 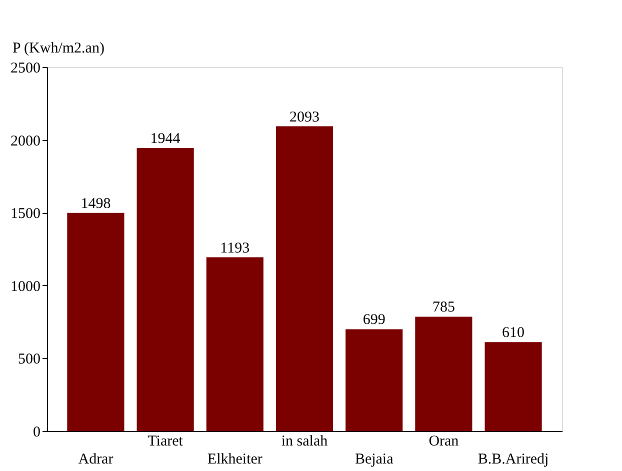 I want to click on data-label: 1944, so click(x=165, y=138).